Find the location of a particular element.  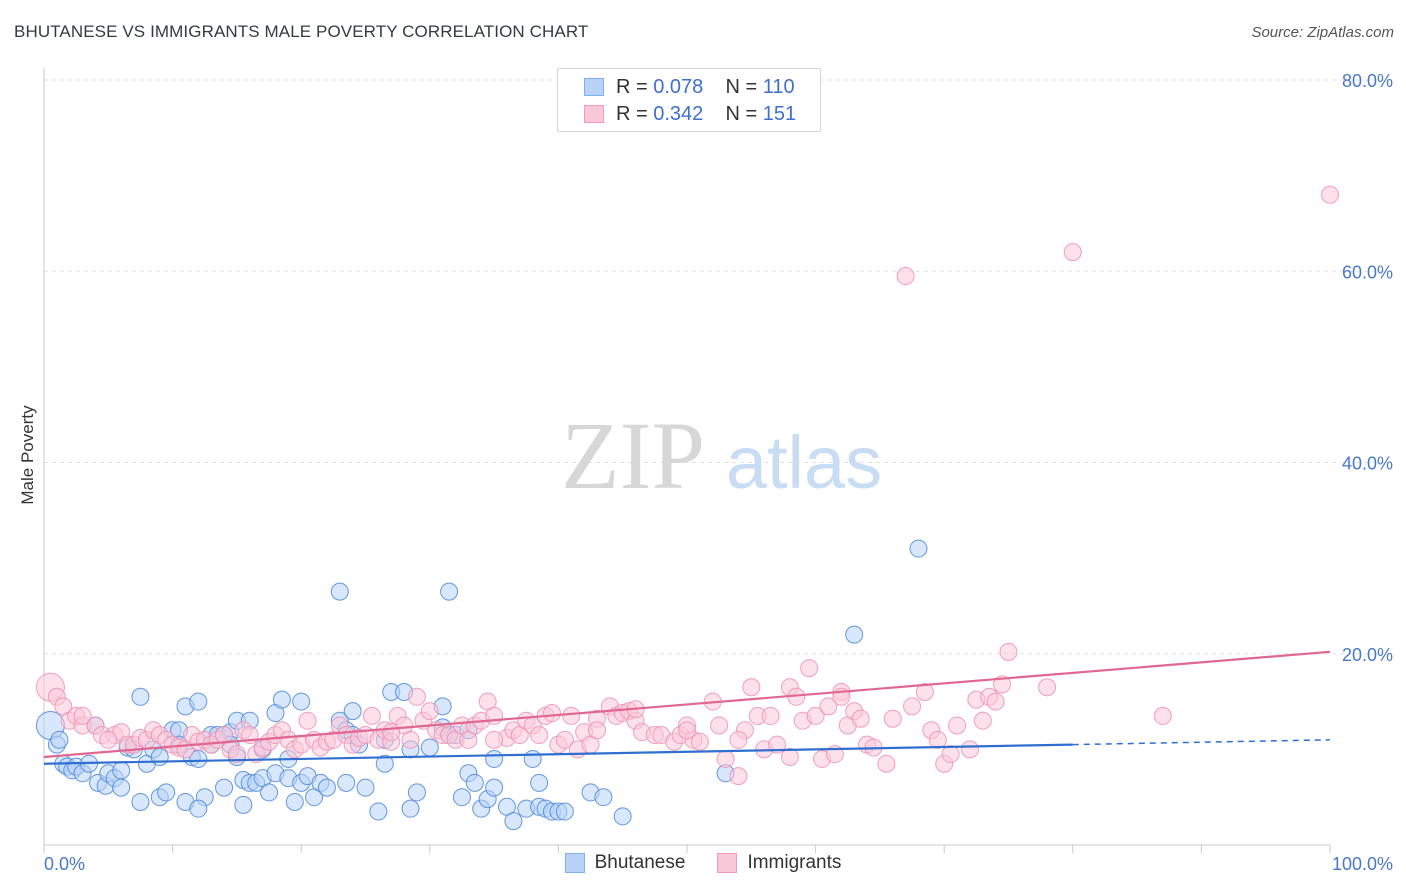

n-value: 151 is located at coordinates (779, 113).